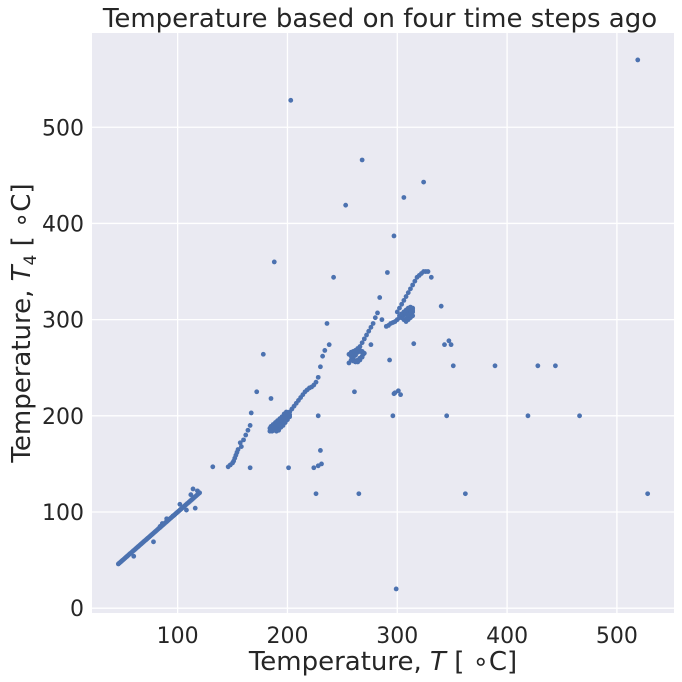 The width and height of the screenshot is (682, 682). What do you see at coordinates (63, 417) in the screenshot?
I see `y-tick-label: 200` at bounding box center [63, 417].